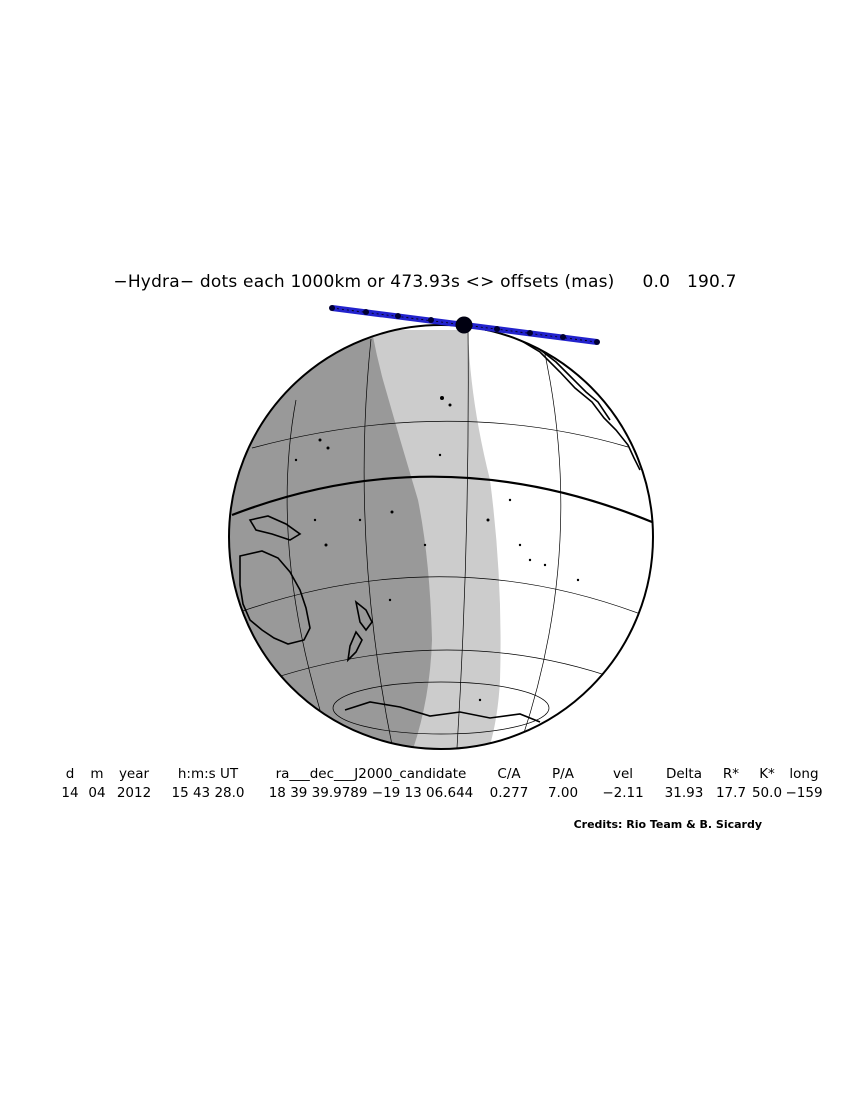 This screenshot has height=1100, width=850. Describe the element at coordinates (371, 774) in the screenshot. I see `header-coordinates: ra___dec___J2000_candidate` at that location.